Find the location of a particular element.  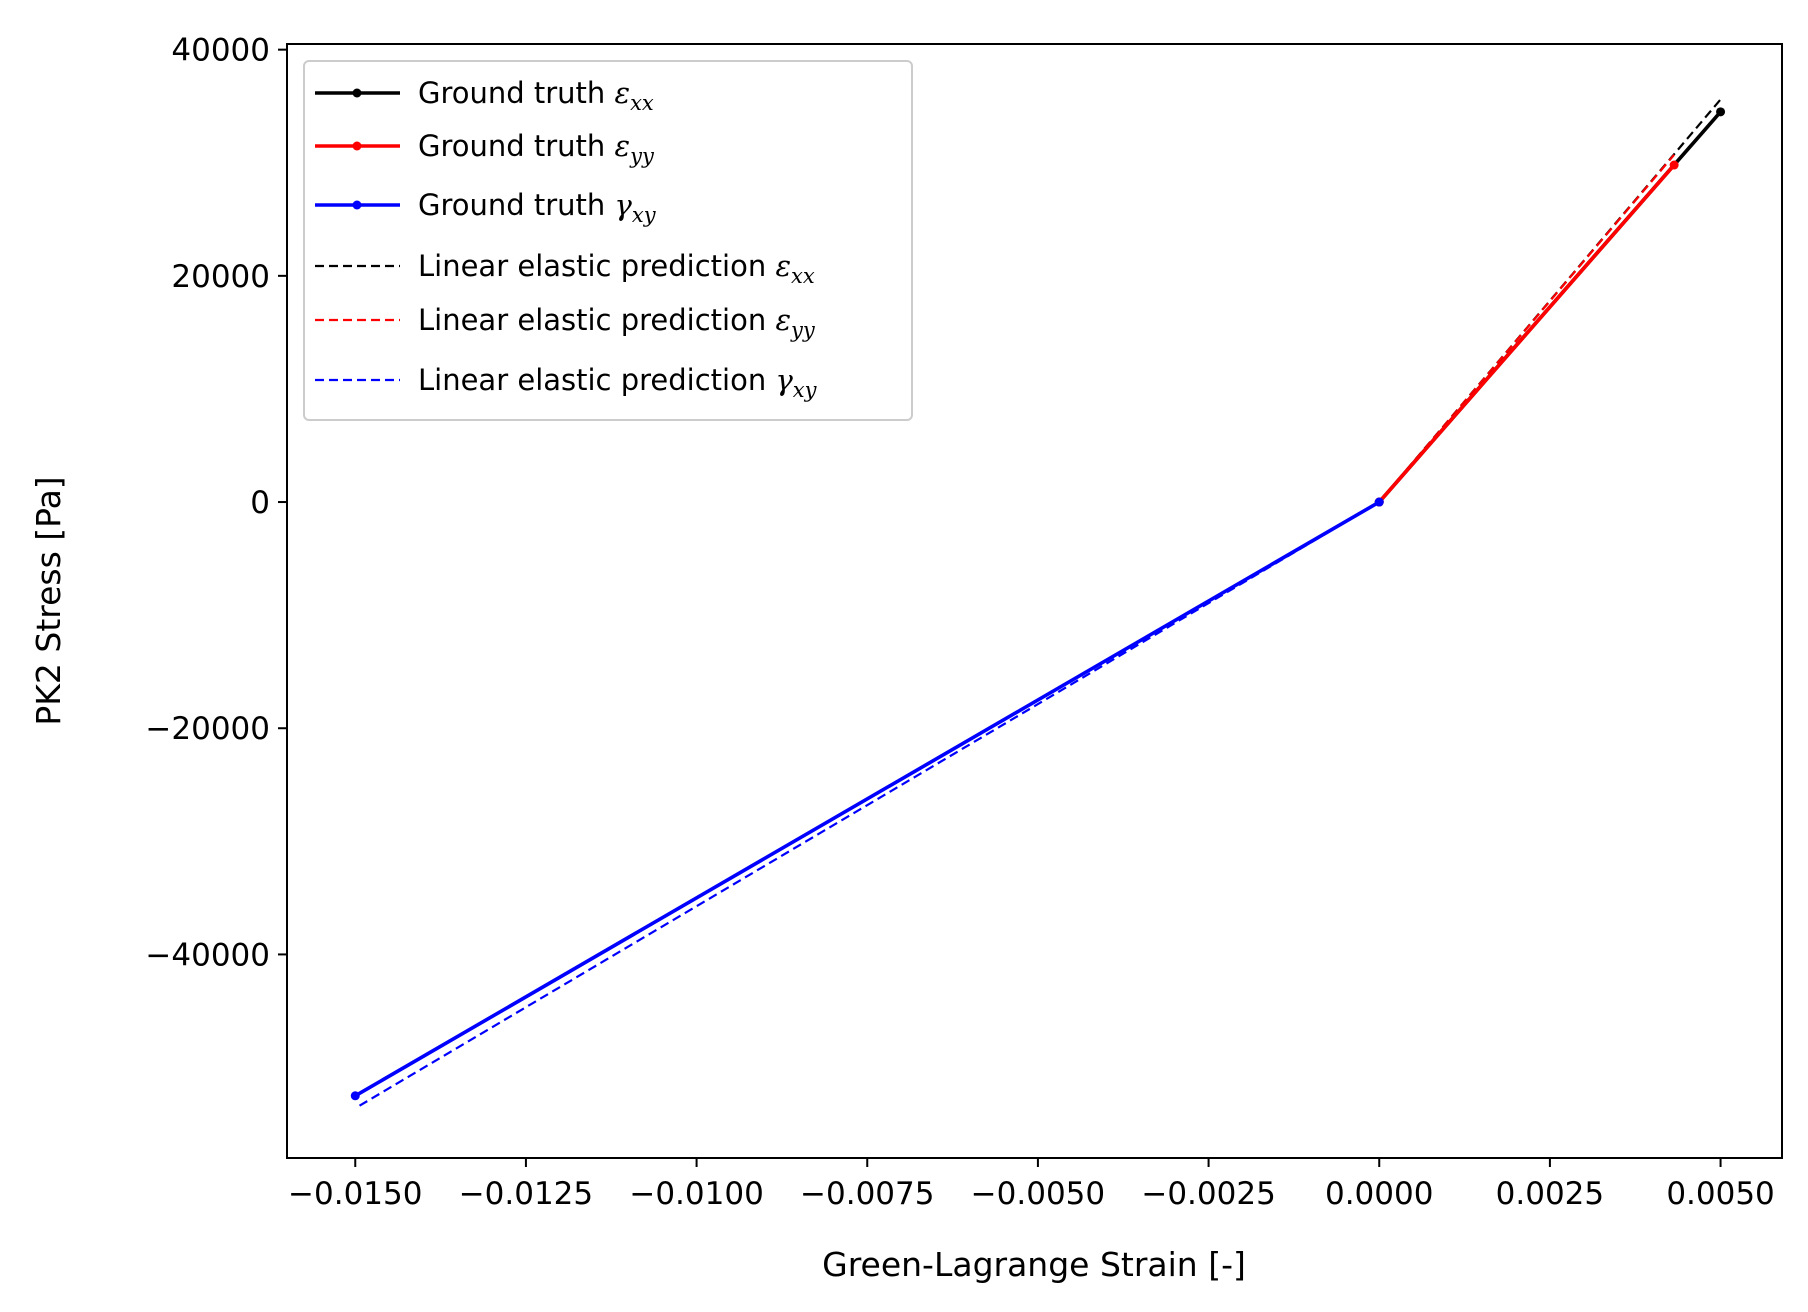

x-tick-label: −0.0025 is located at coordinates (1208, 1194).